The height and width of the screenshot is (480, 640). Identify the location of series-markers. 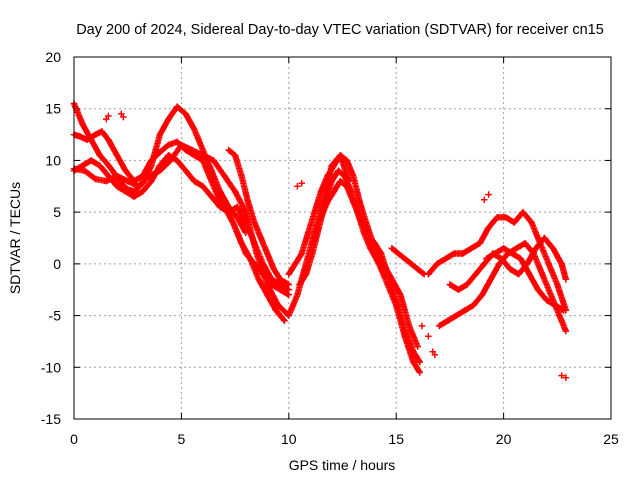
(367, 271).